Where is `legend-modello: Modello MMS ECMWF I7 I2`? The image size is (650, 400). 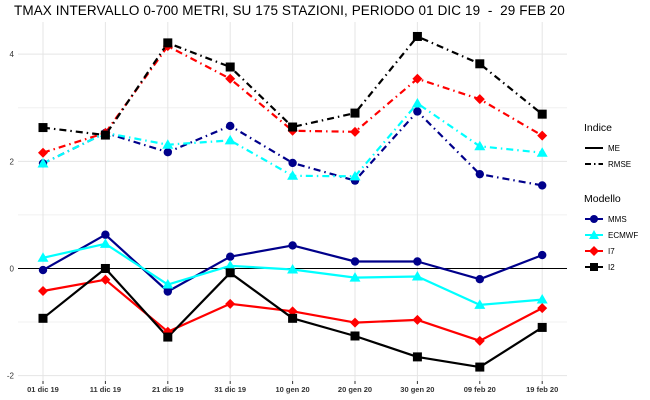 legend-modello: Modello MMS ECMWF I7 I2 is located at coordinates (611, 234).